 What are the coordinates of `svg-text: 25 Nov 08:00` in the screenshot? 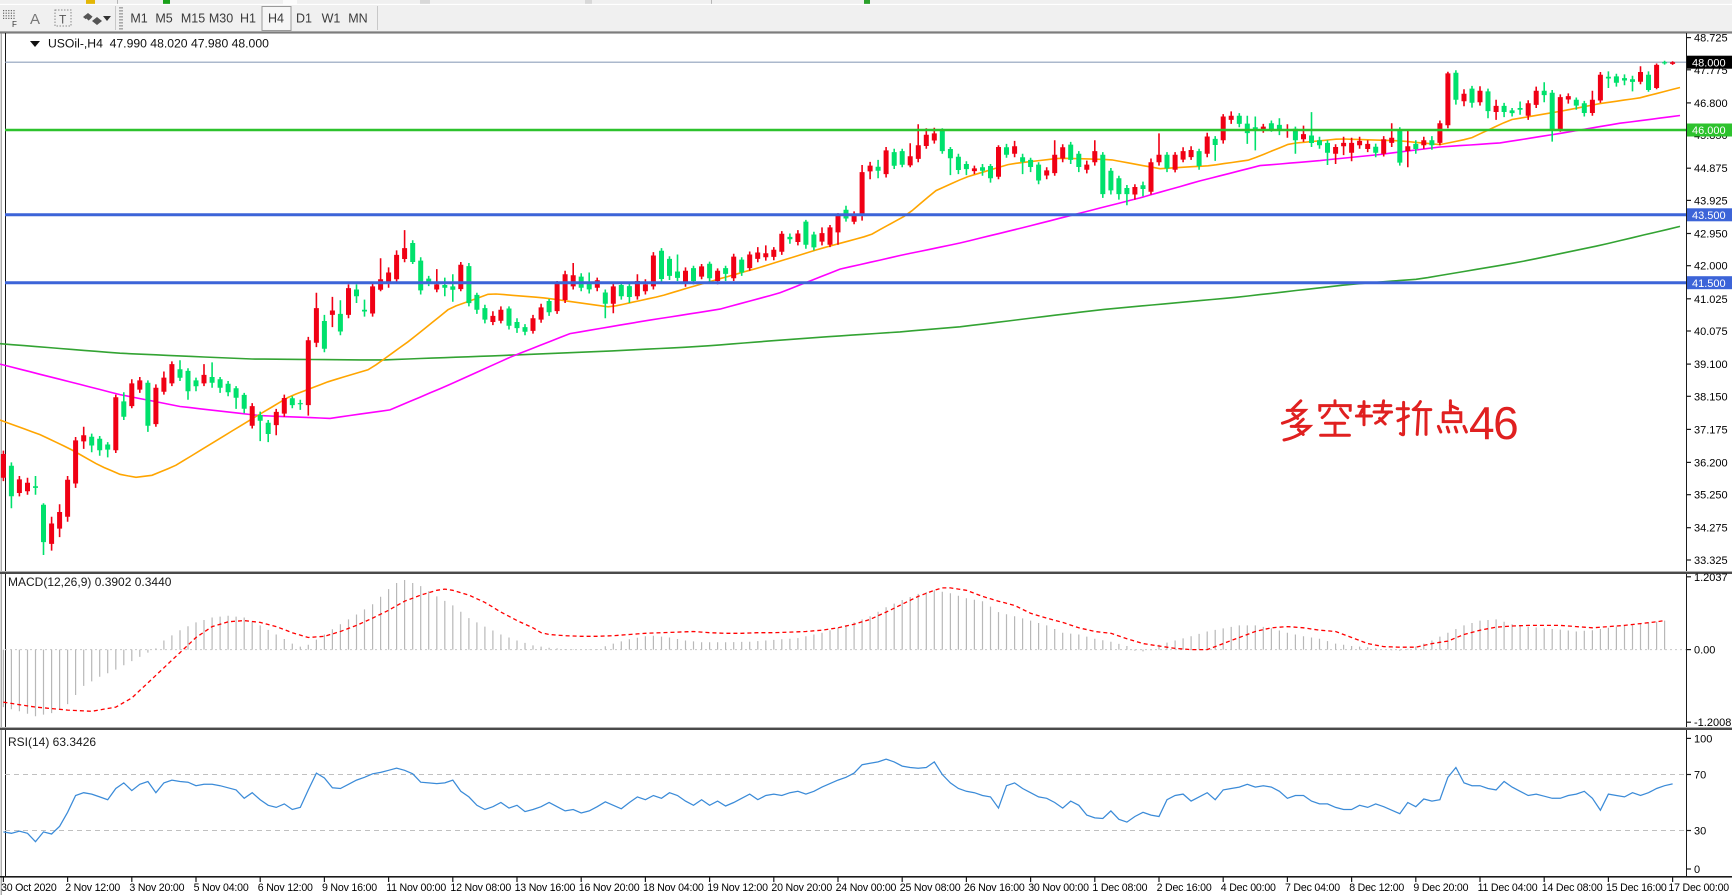 It's located at (930, 888).